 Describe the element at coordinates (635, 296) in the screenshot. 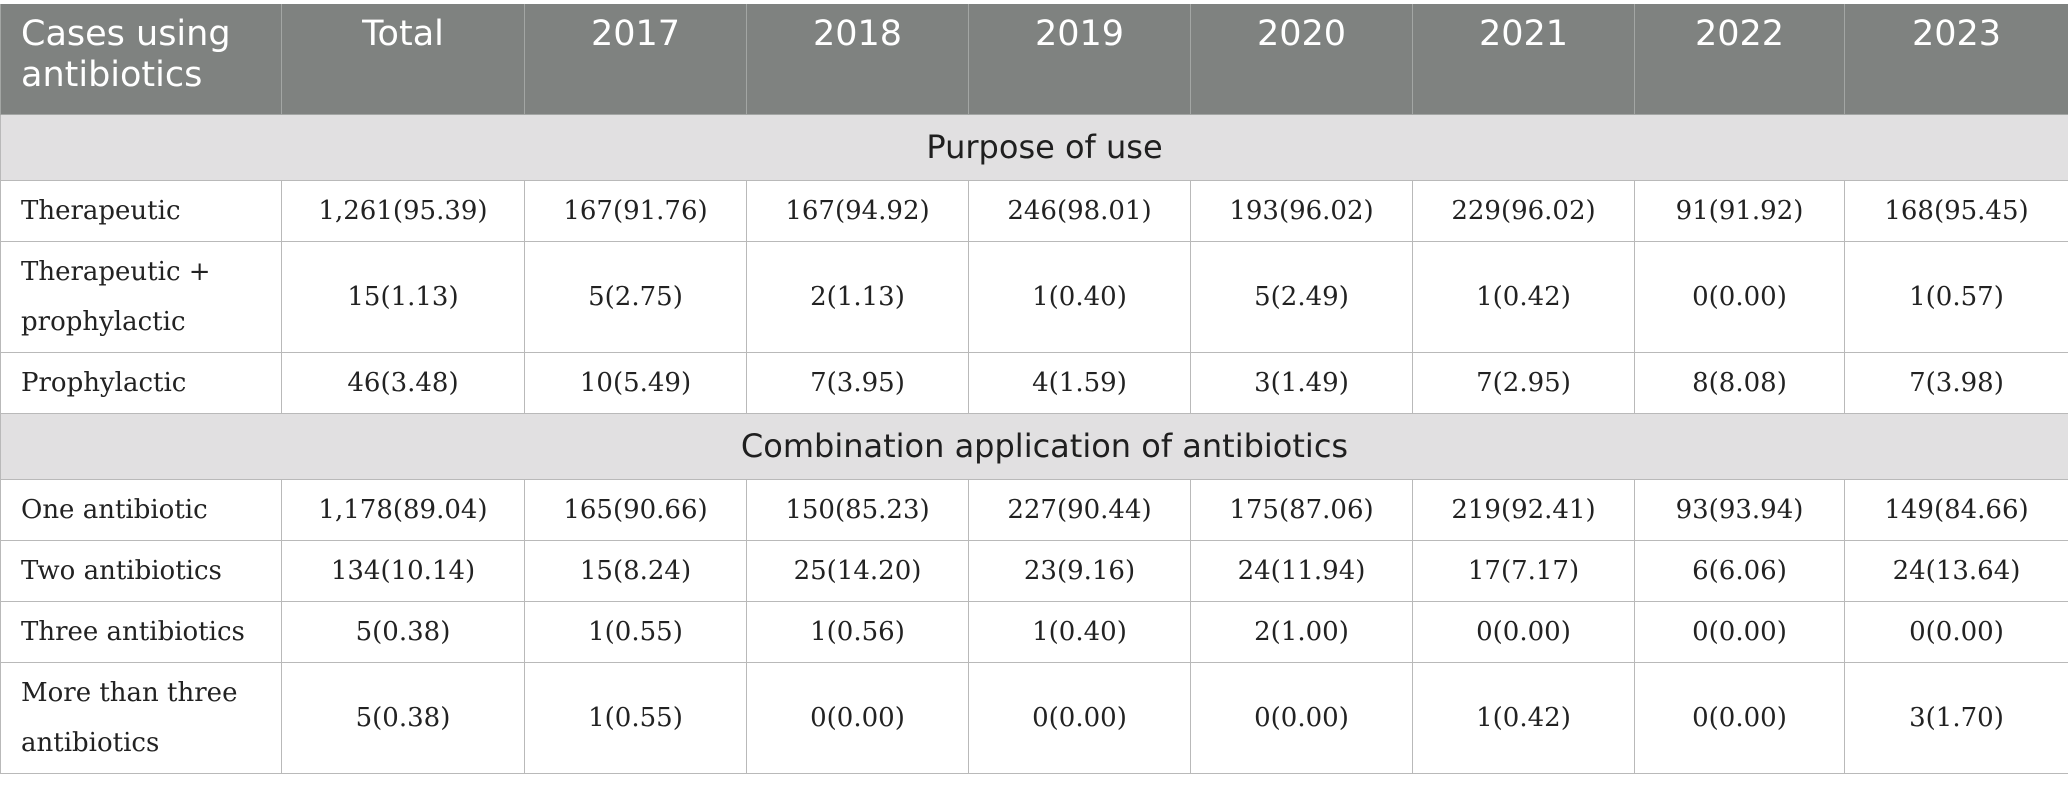

I see `table-cell: 5(2.75)` at that location.